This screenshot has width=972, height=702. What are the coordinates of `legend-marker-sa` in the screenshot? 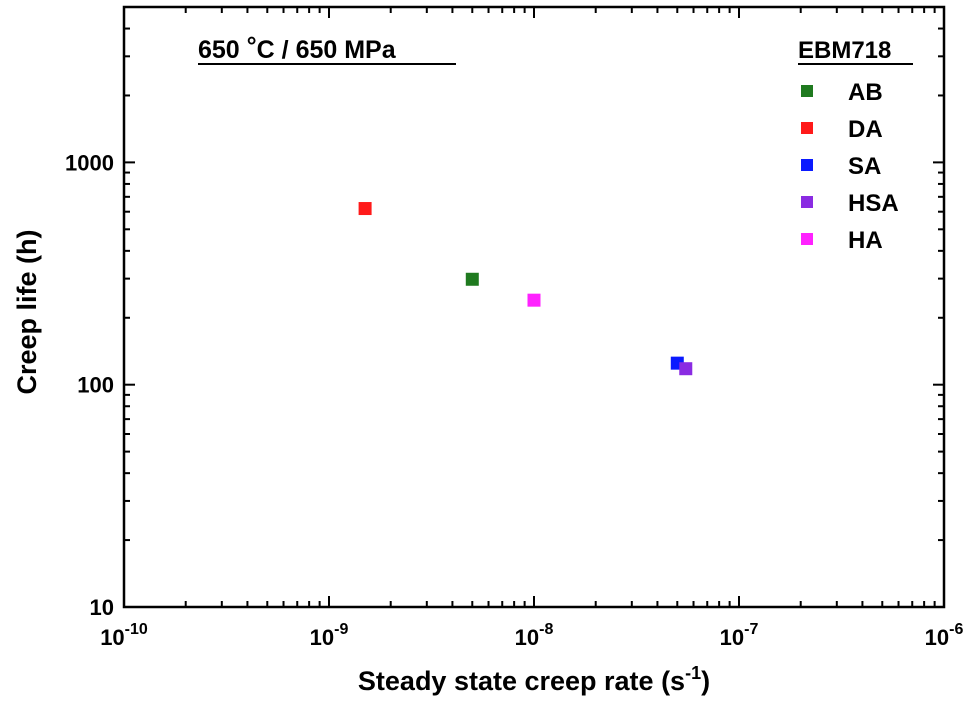 It's located at (807, 165).